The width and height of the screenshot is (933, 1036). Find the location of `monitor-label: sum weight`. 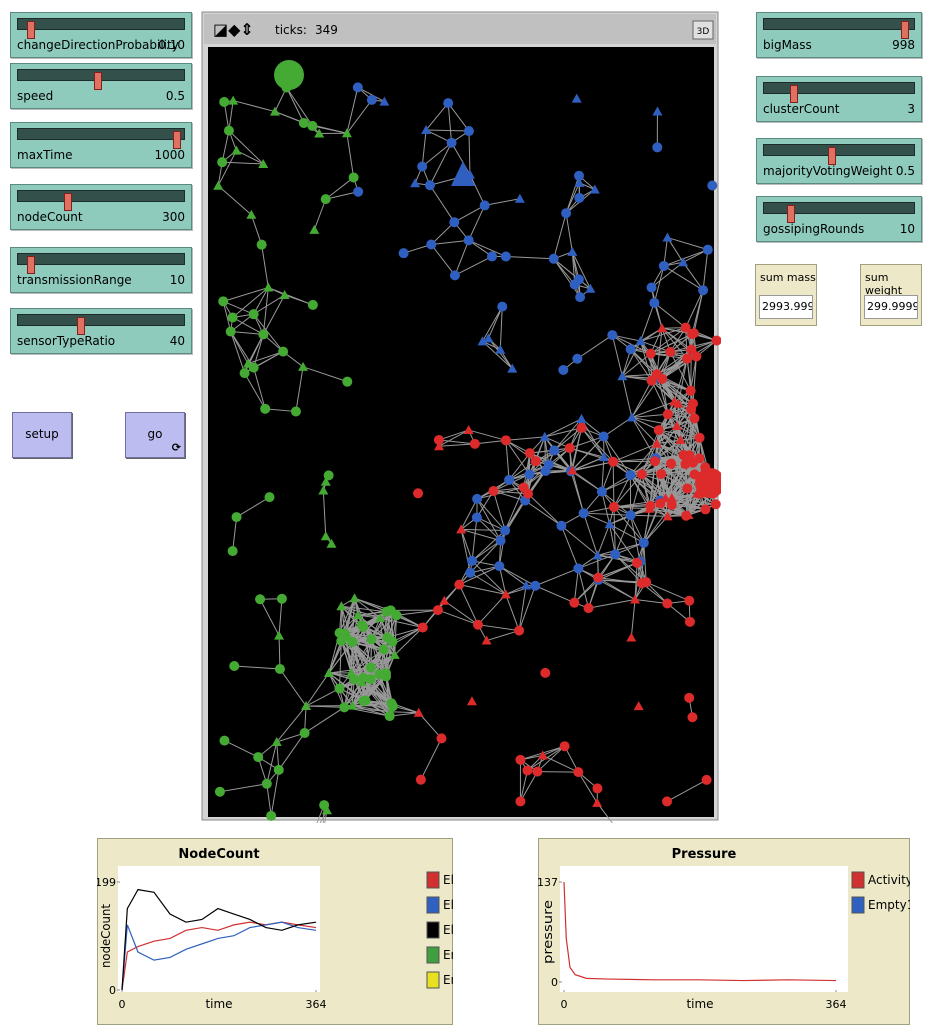

monitor-label: sum weight is located at coordinates (884, 284).